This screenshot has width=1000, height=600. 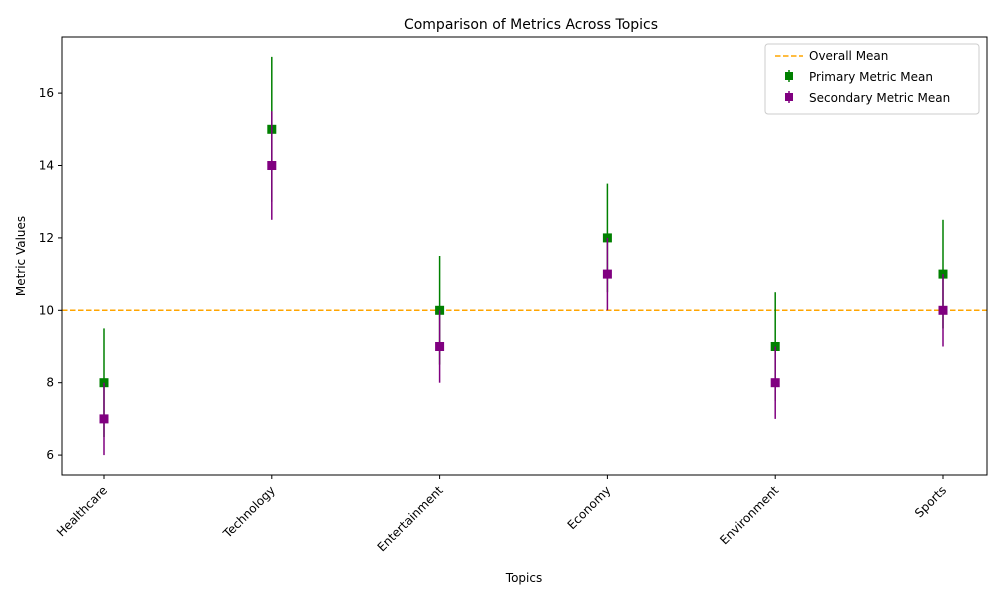 What do you see at coordinates (879, 98) in the screenshot?
I see `legend-secondary-label: Secondary Metric Mean` at bounding box center [879, 98].